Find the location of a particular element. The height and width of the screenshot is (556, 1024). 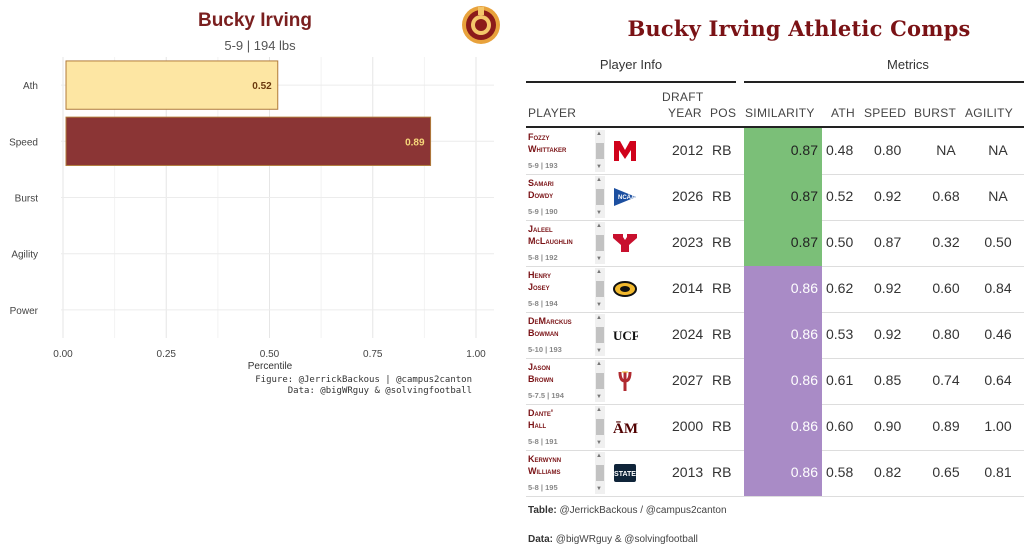

burst-cell: 0.68 is located at coordinates (946, 196).